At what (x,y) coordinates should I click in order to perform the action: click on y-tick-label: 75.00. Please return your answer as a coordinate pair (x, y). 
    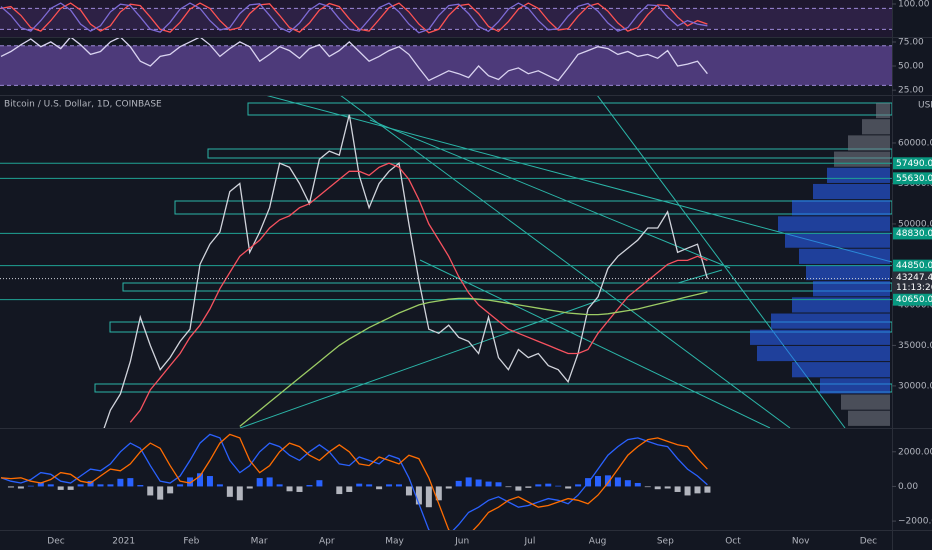
    Looking at the image, I should click on (911, 43).